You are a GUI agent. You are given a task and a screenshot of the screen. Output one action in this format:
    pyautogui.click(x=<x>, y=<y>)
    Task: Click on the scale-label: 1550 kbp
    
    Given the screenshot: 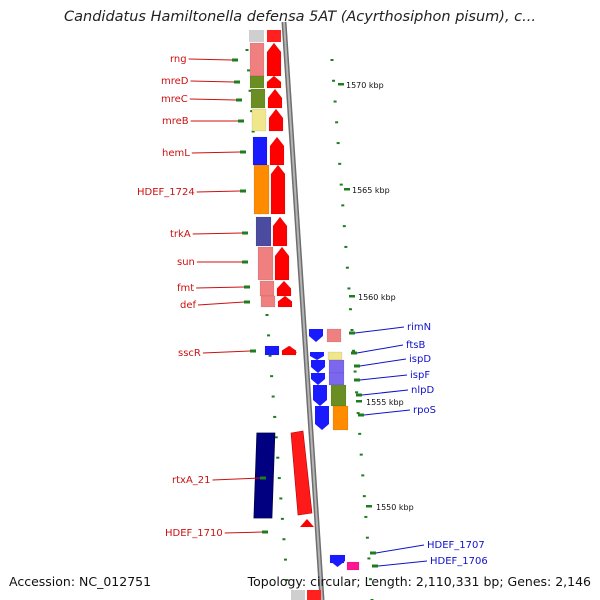 What is the action you would take?
    pyautogui.click(x=395, y=507)
    